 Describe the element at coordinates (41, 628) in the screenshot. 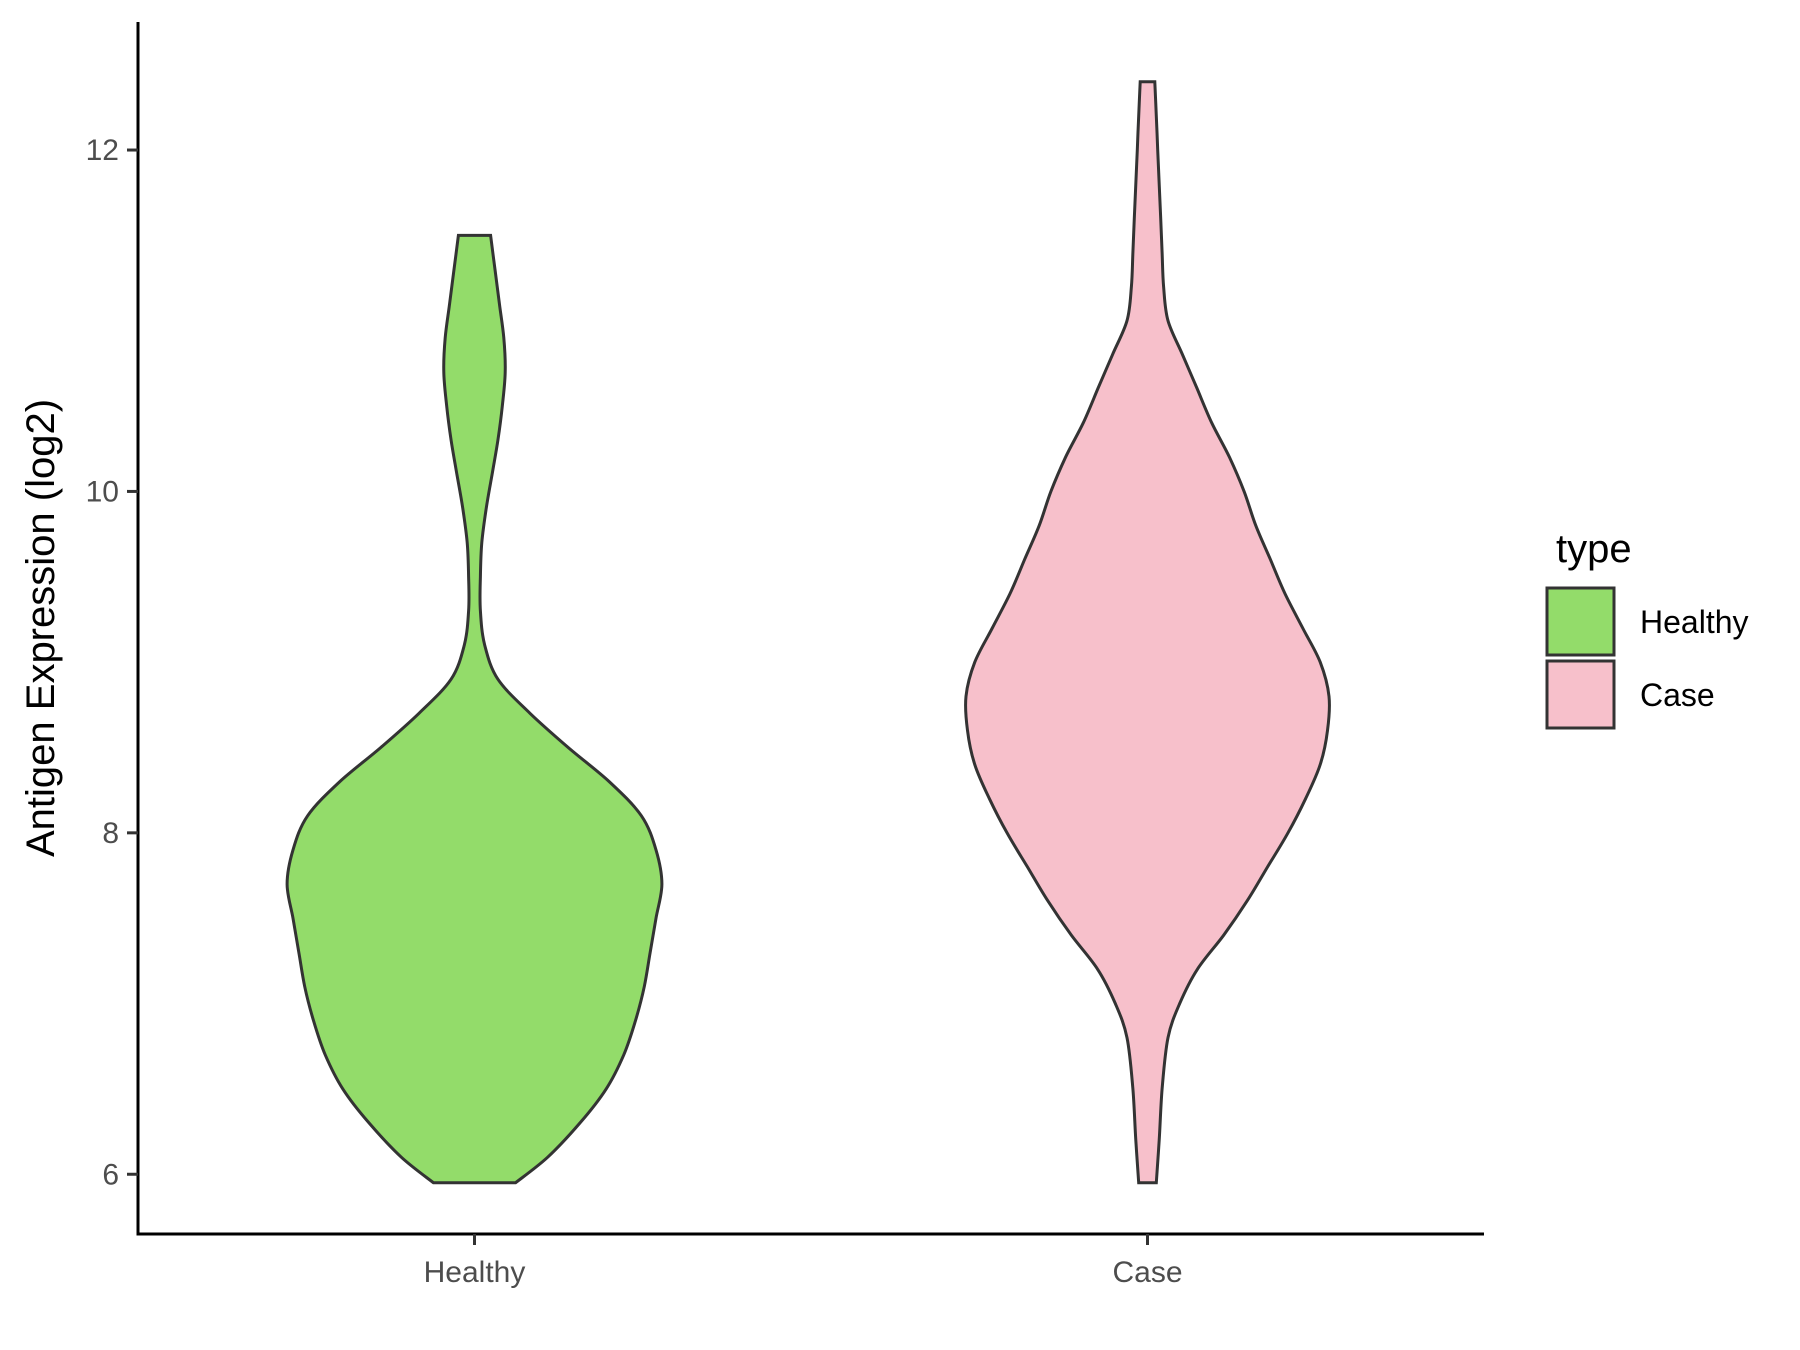

I see `y-axis-title: Antigen Expression (log2)` at that location.